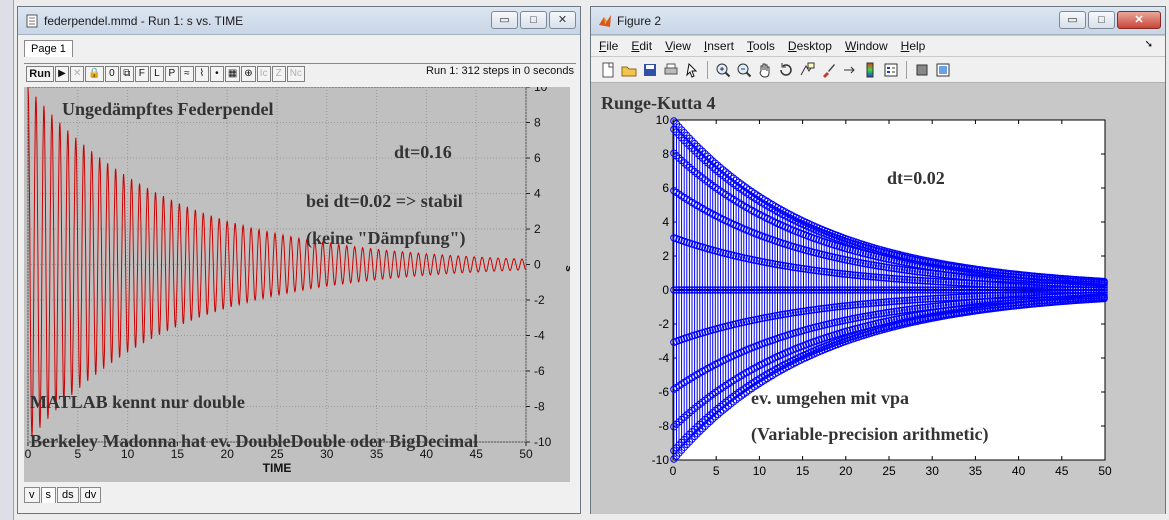 Image resolution: width=1169 pixels, height=520 pixels. What do you see at coordinates (608, 70) in the screenshot?
I see `new-file-icon` at bounding box center [608, 70].